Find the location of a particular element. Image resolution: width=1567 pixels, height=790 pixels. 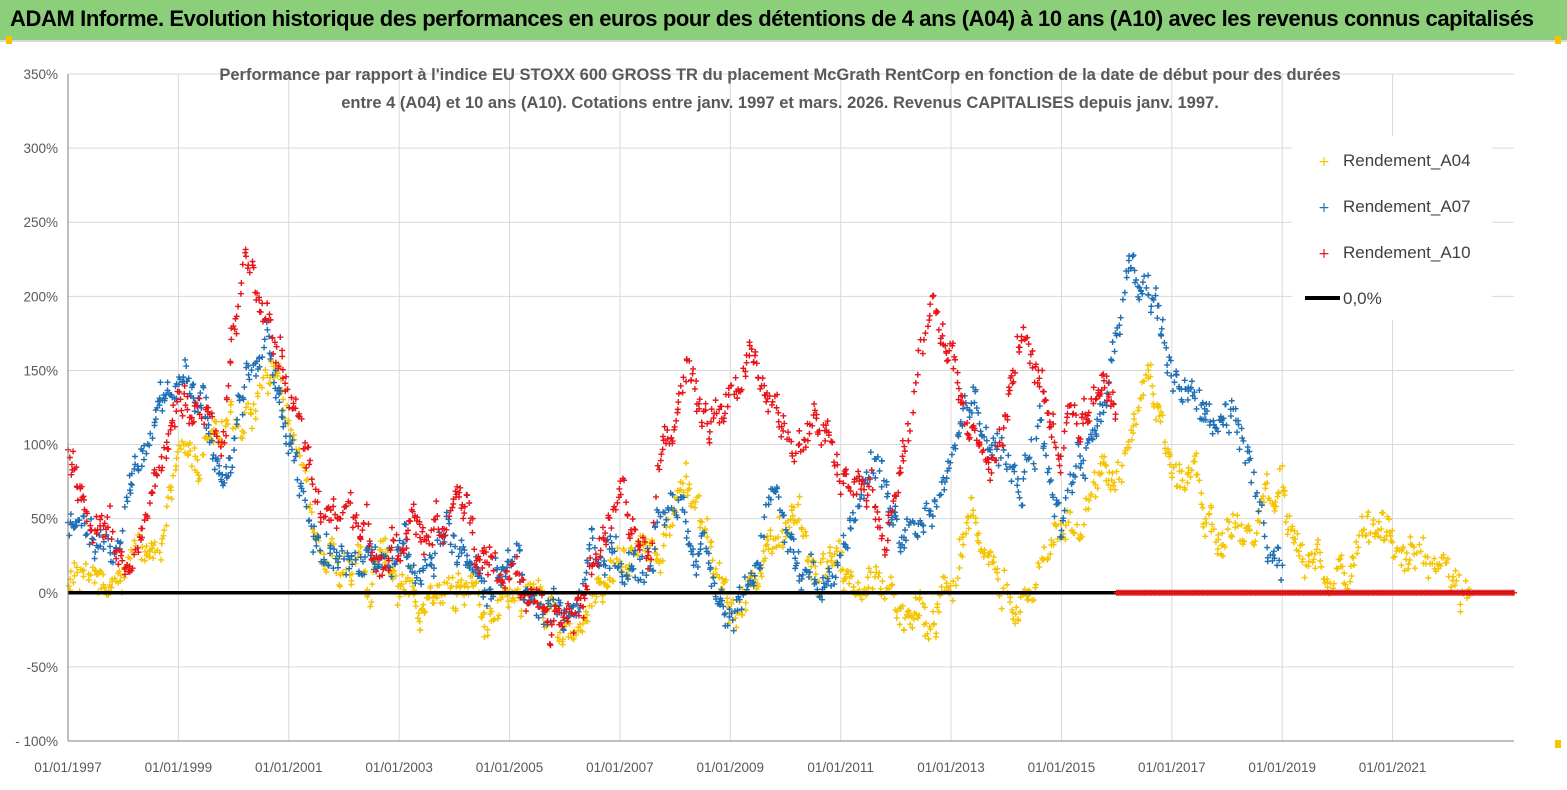

y-tick-label: 100% is located at coordinates (40, 445).